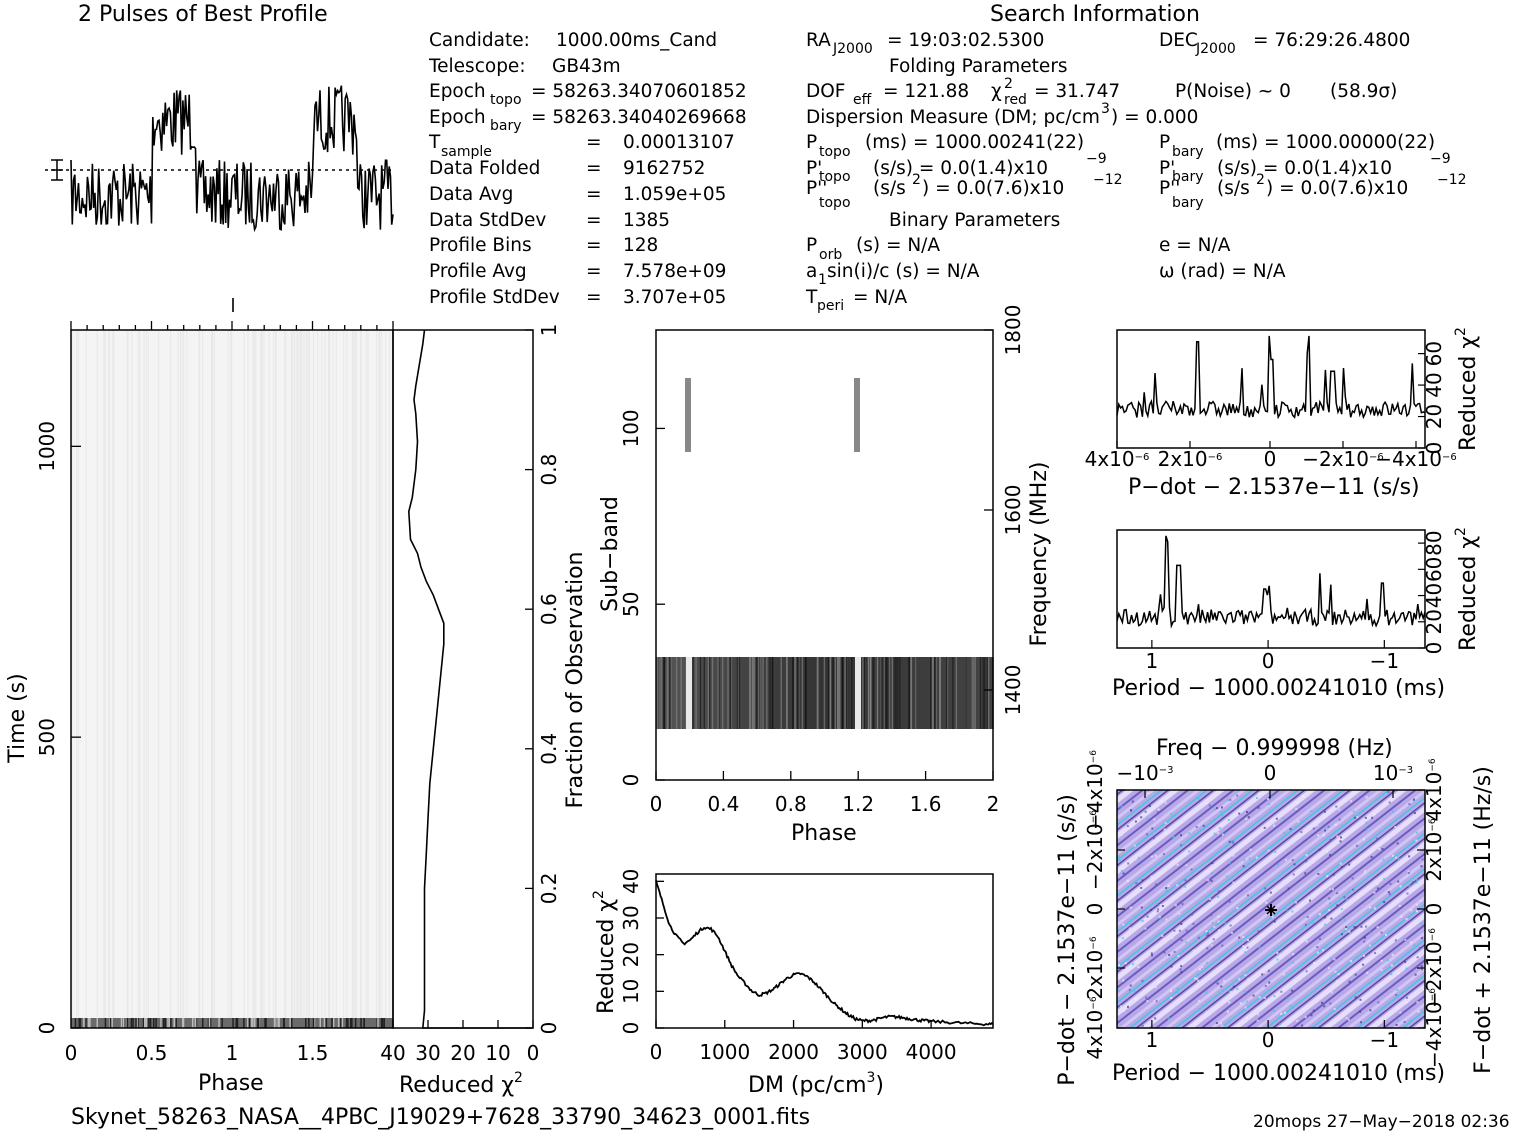 Image resolution: width=1517 pixels, height=1133 pixels. What do you see at coordinates (463, 679) in the screenshot?
I see `chi-fraction-frame` at bounding box center [463, 679].